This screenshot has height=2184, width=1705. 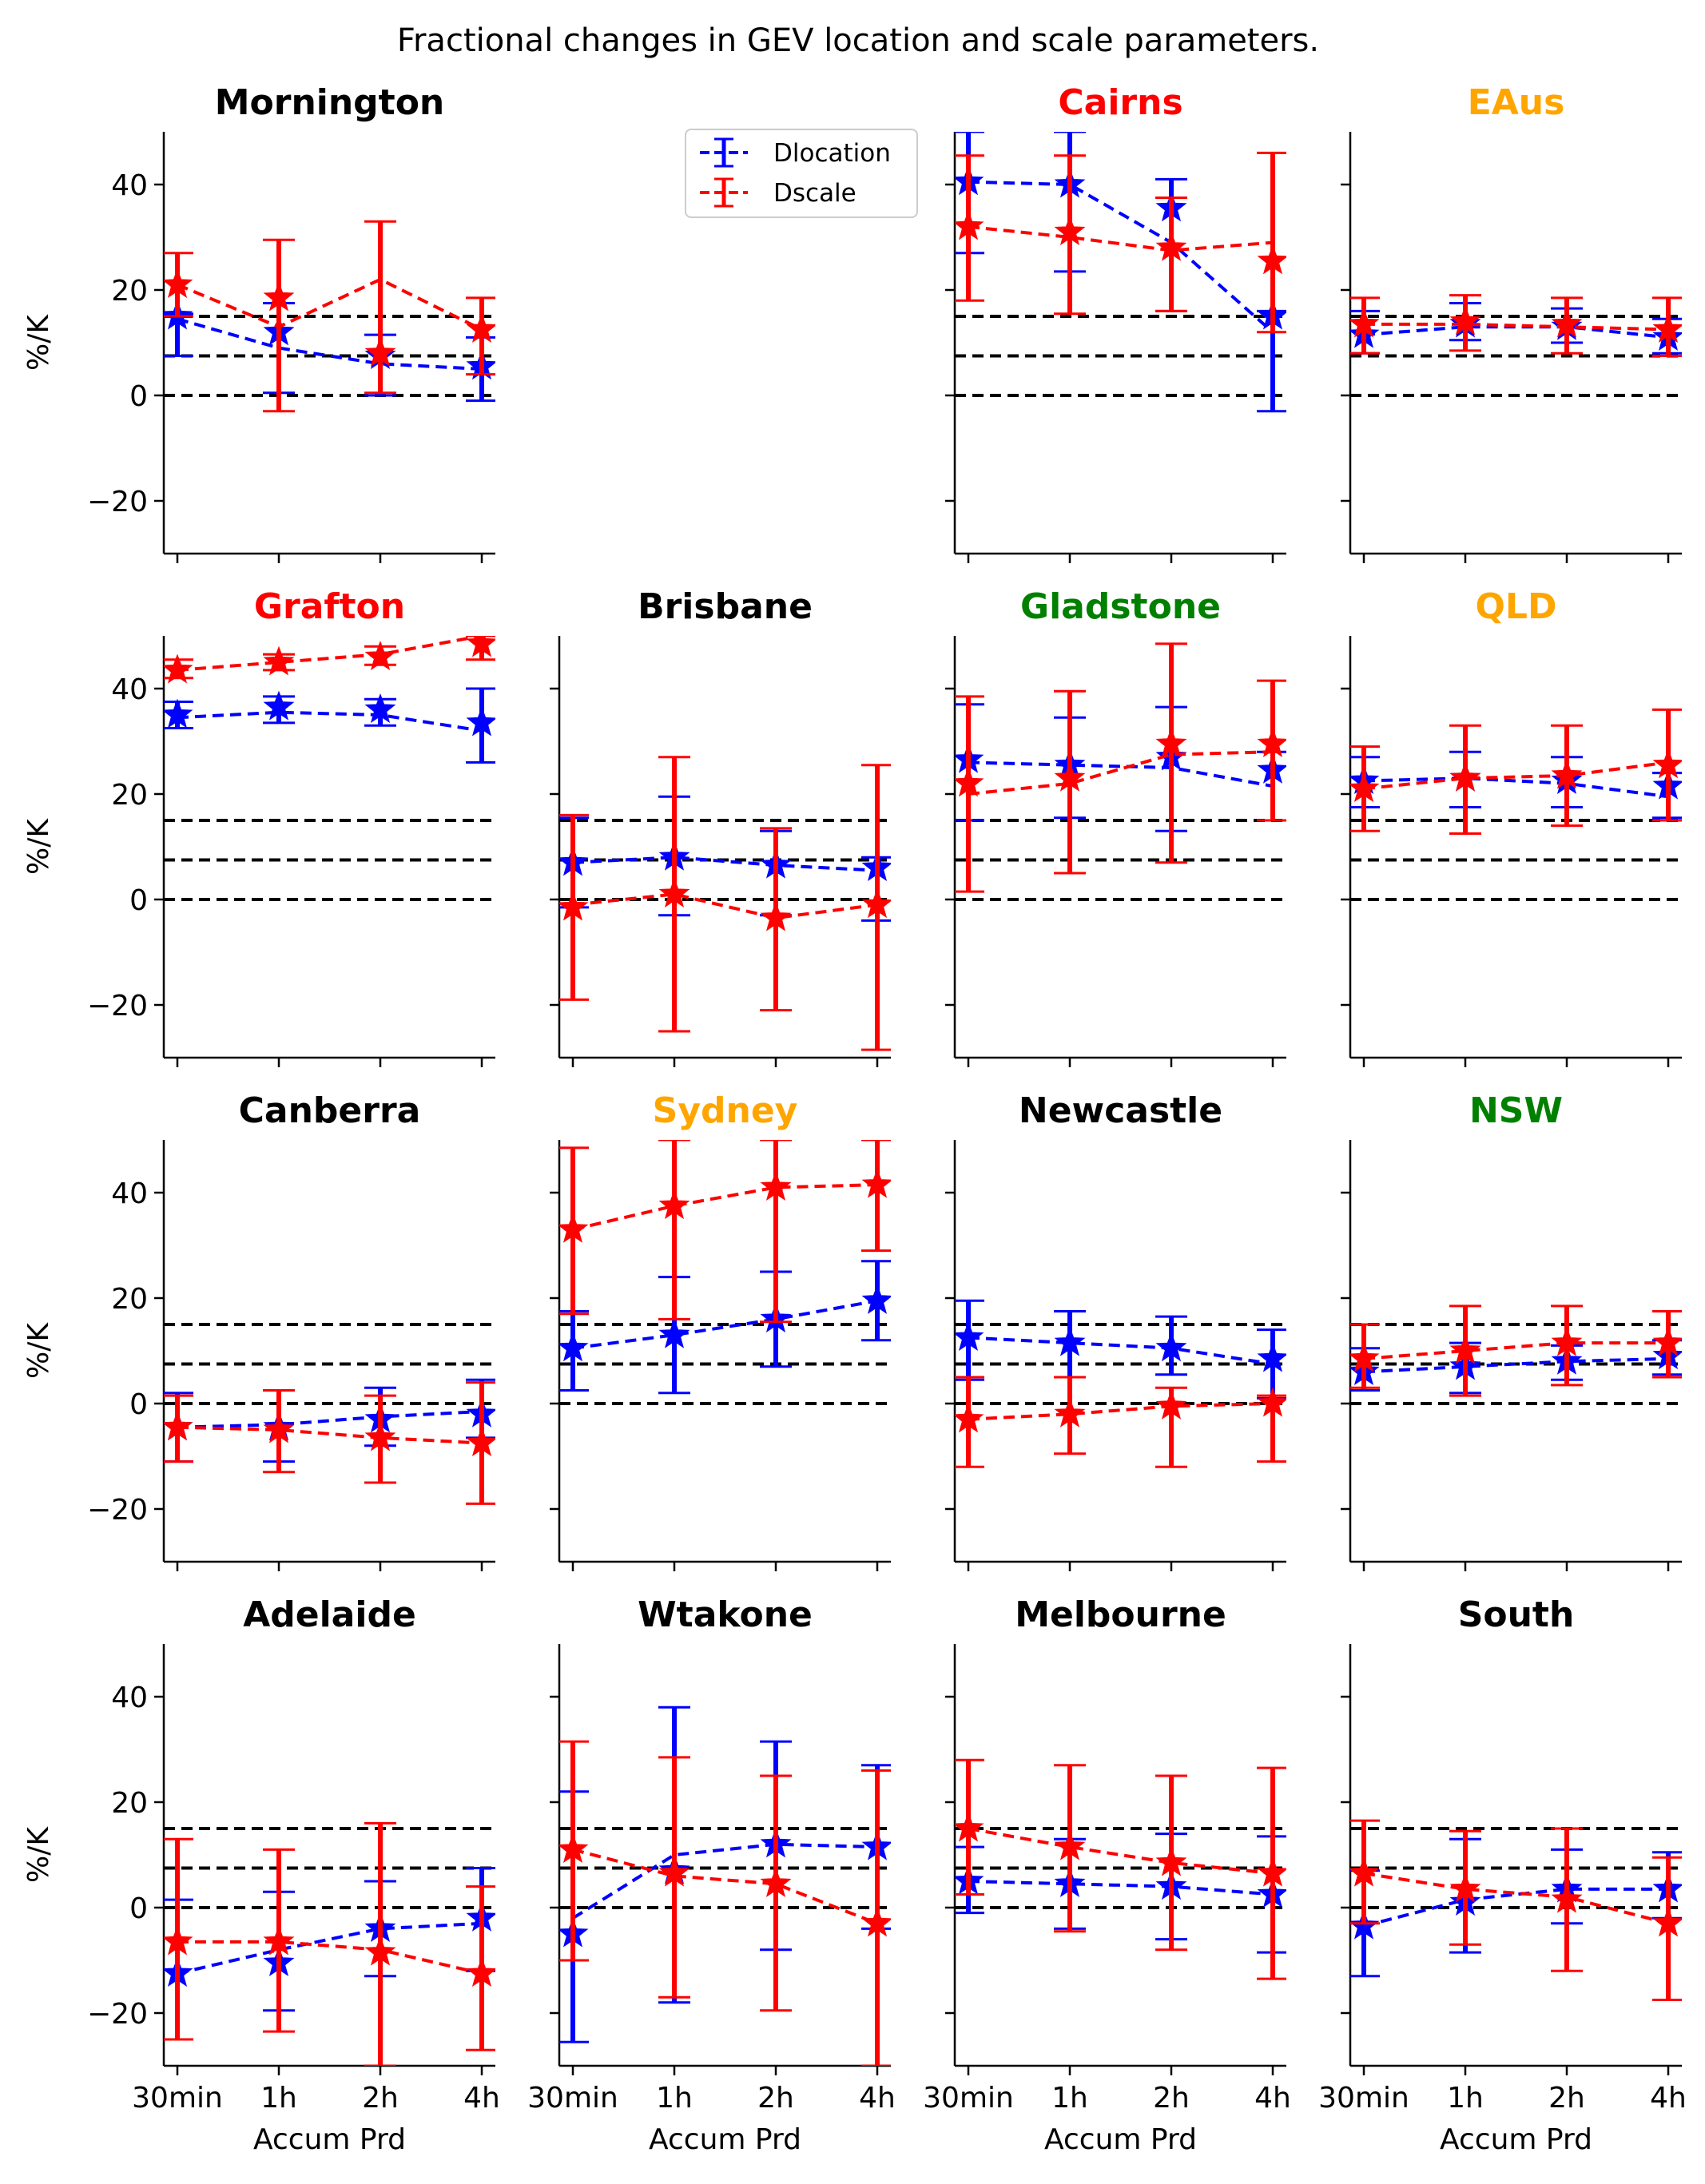 What do you see at coordinates (330, 102) in the screenshot?
I see `panel-title: Mornington` at bounding box center [330, 102].